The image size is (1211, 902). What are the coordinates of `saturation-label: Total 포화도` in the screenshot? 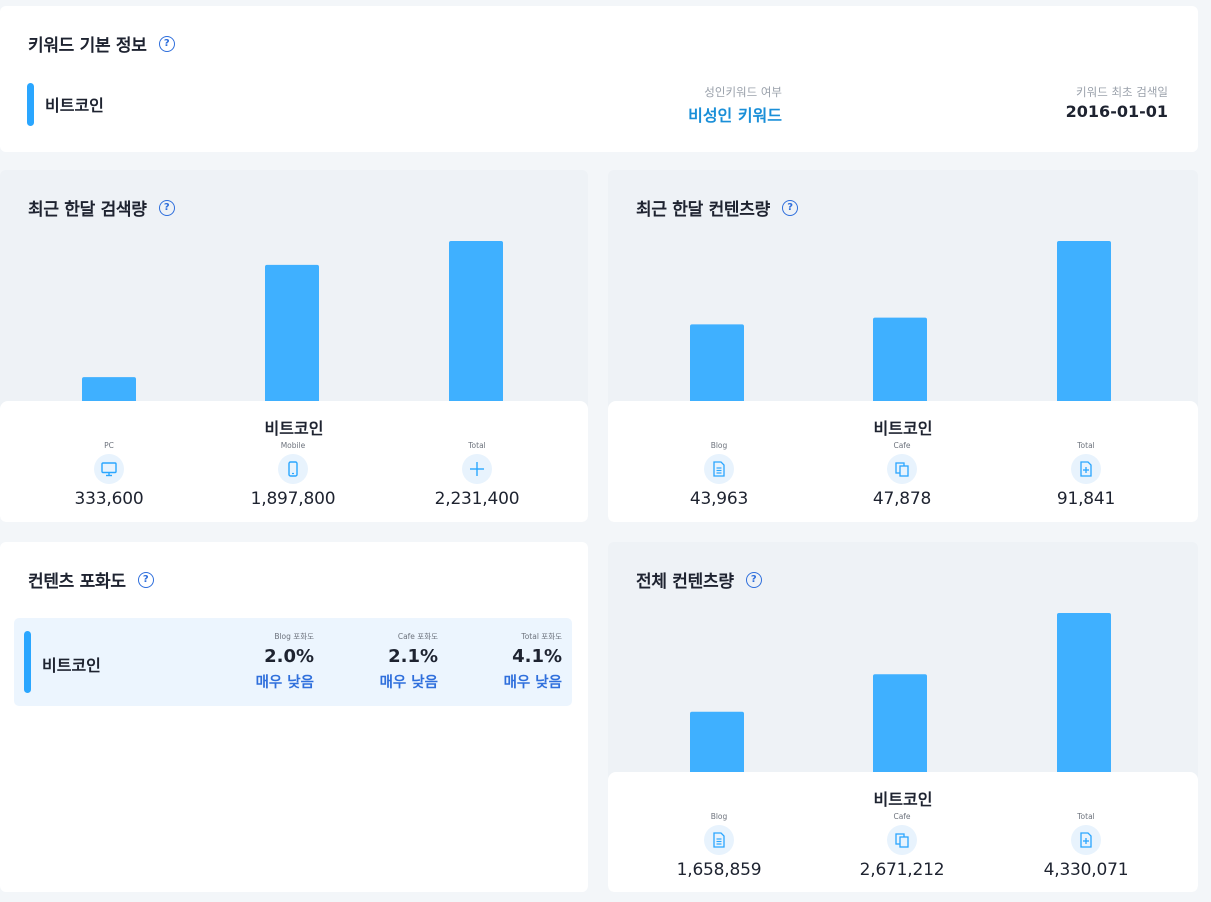 It's located at (541, 636).